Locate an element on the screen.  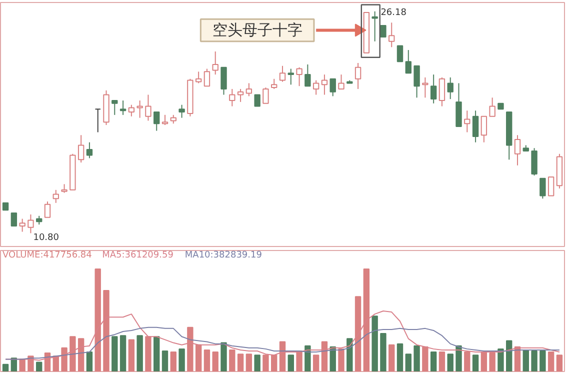
text: MA5:361209.59 is located at coordinates (138, 255).